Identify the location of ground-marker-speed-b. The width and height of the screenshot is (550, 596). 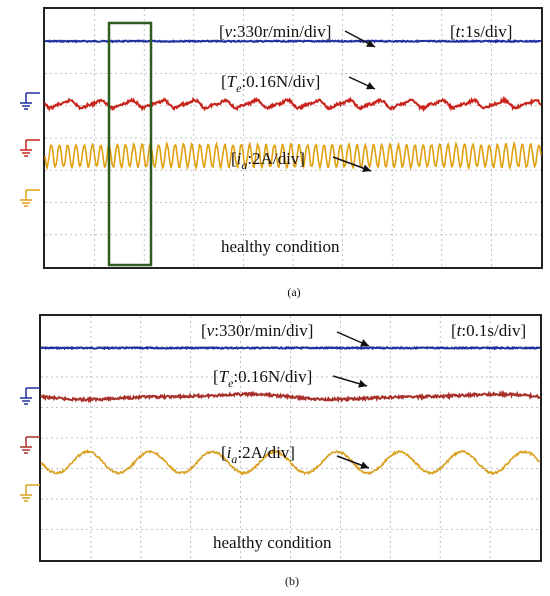
(30, 396).